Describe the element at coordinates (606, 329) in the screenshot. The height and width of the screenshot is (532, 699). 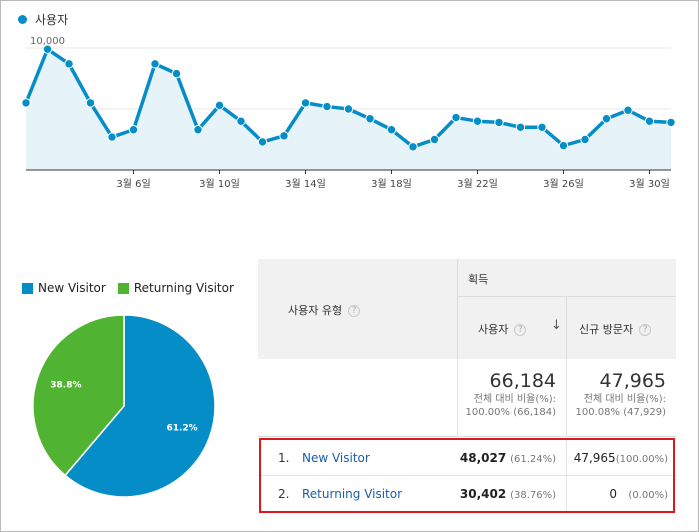
I see `new-users-header-label: 신규 방문자` at that location.